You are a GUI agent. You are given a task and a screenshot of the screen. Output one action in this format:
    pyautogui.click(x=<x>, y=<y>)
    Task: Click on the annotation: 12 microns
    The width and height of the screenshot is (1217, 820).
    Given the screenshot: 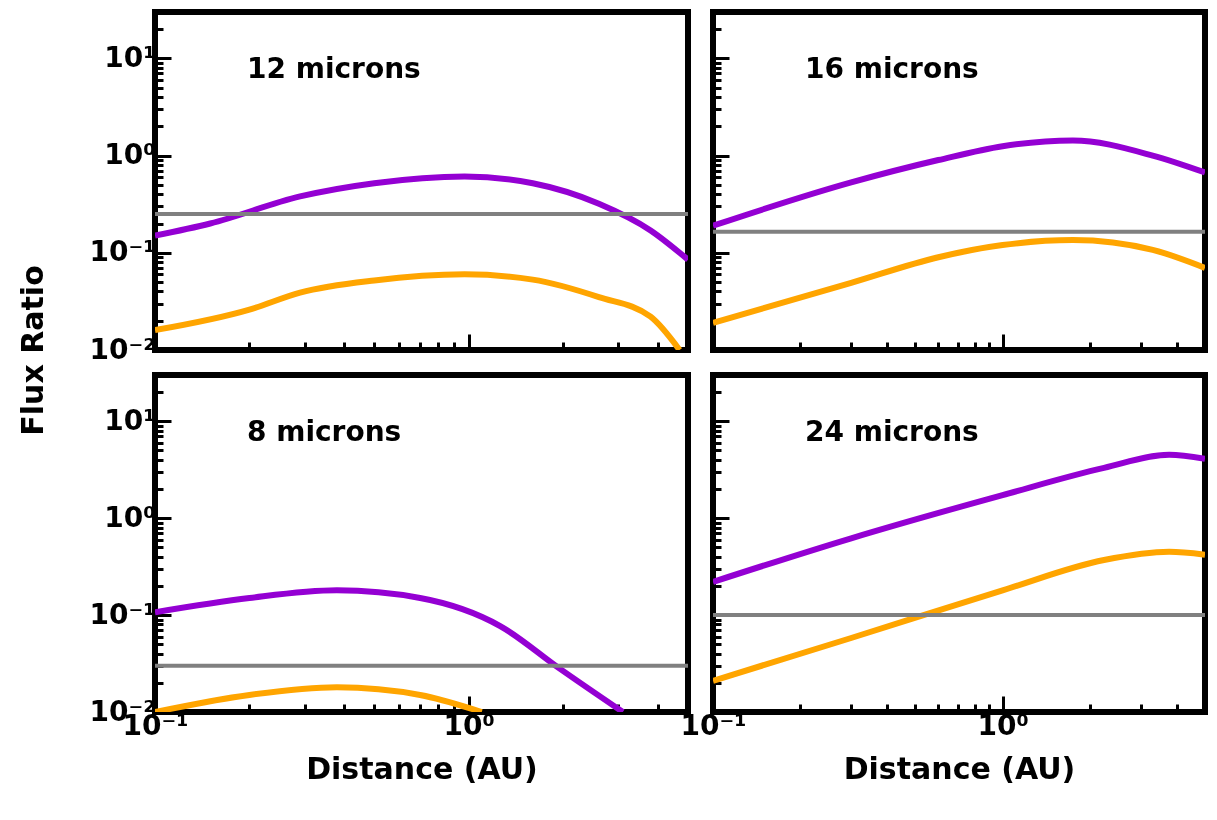 What is the action you would take?
    pyautogui.click(x=334, y=68)
    